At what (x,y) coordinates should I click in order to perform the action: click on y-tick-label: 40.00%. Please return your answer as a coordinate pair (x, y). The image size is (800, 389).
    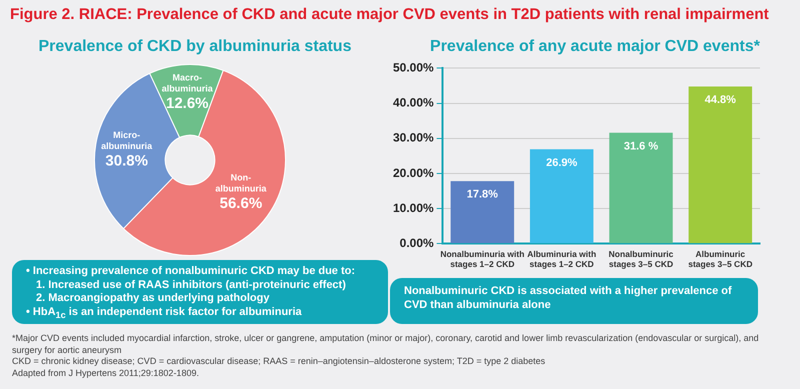
    Looking at the image, I should click on (413, 103).